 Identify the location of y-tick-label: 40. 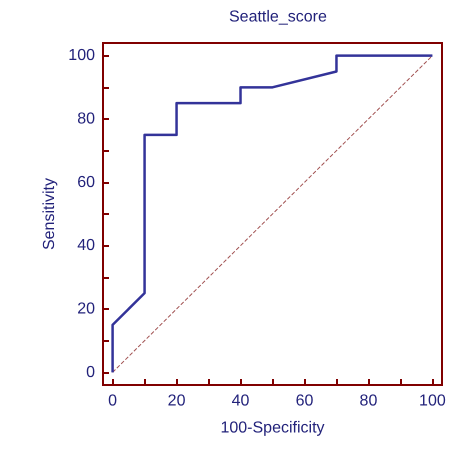
(86, 245).